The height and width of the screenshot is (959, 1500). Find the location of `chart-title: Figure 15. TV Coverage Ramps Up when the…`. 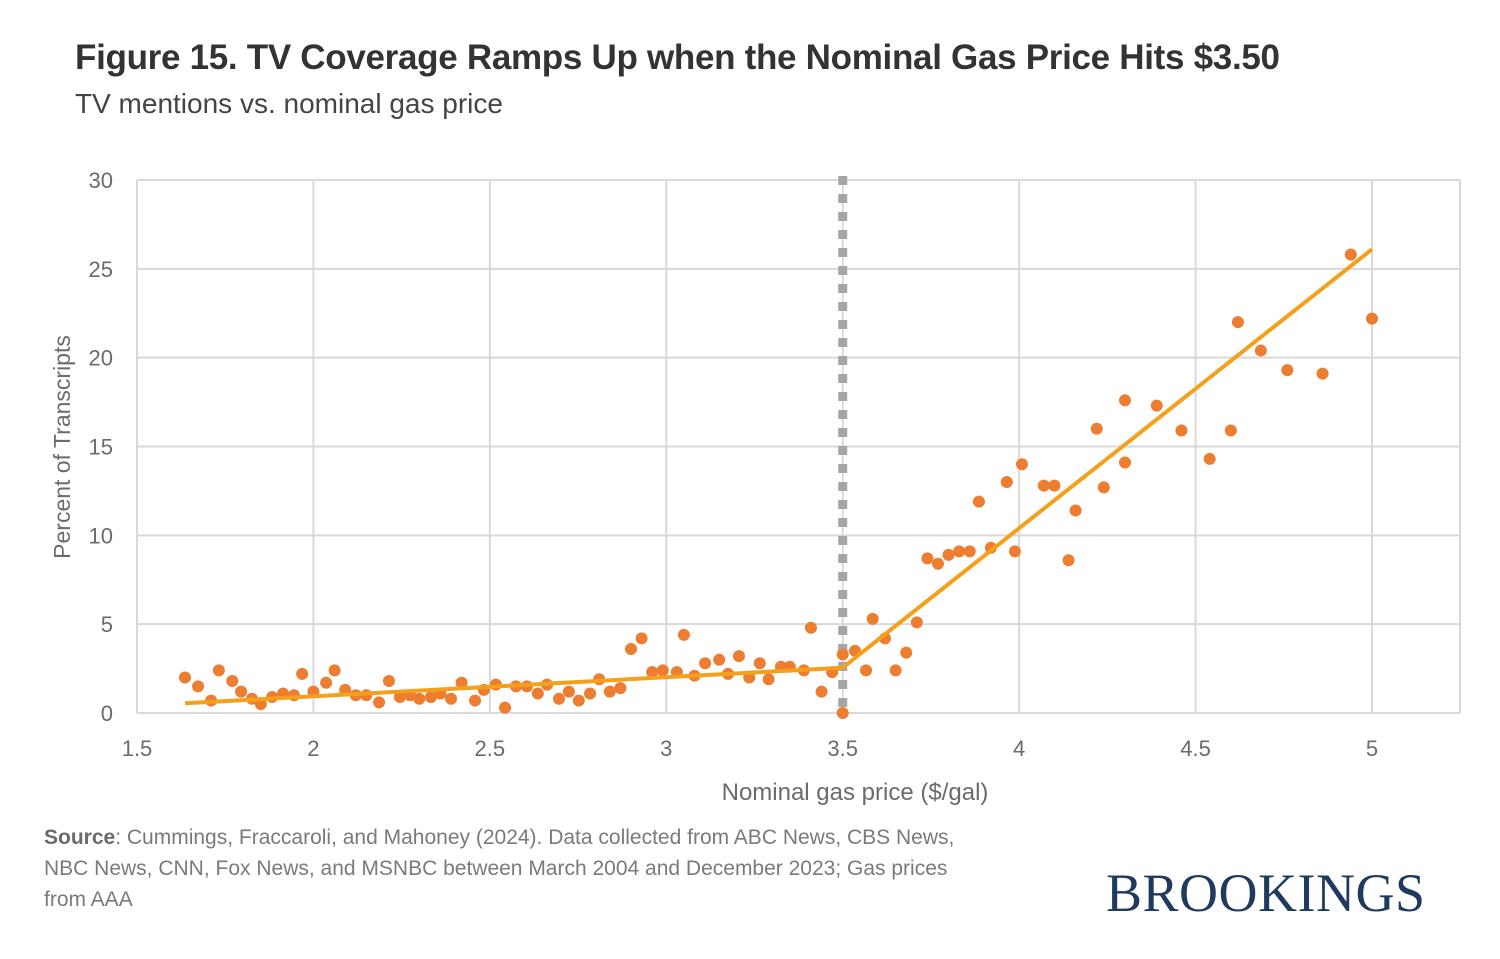

chart-title: Figure 15. TV Coverage Ramps Up when the… is located at coordinates (677, 57).